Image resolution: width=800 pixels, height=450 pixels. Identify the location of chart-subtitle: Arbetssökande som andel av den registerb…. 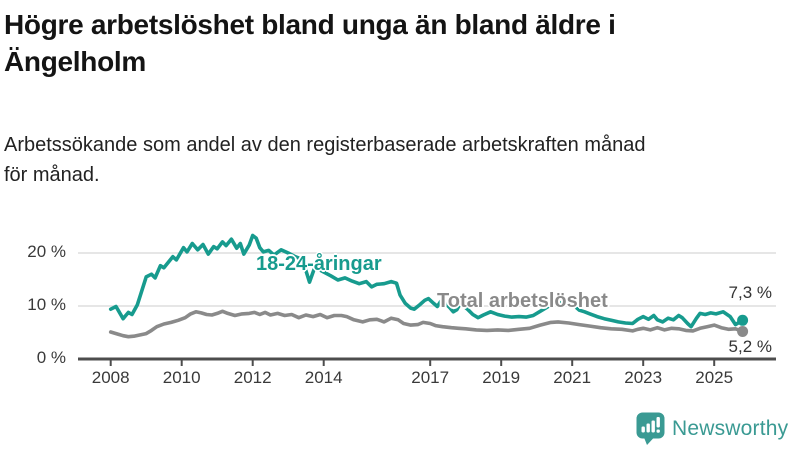
(400, 160).